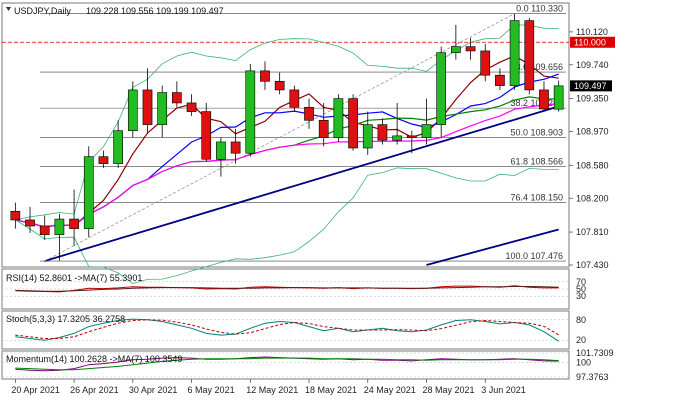 The width and height of the screenshot is (700, 400). Describe the element at coordinates (583, 363) in the screenshot. I see `momentum-tick-1: 100` at that location.